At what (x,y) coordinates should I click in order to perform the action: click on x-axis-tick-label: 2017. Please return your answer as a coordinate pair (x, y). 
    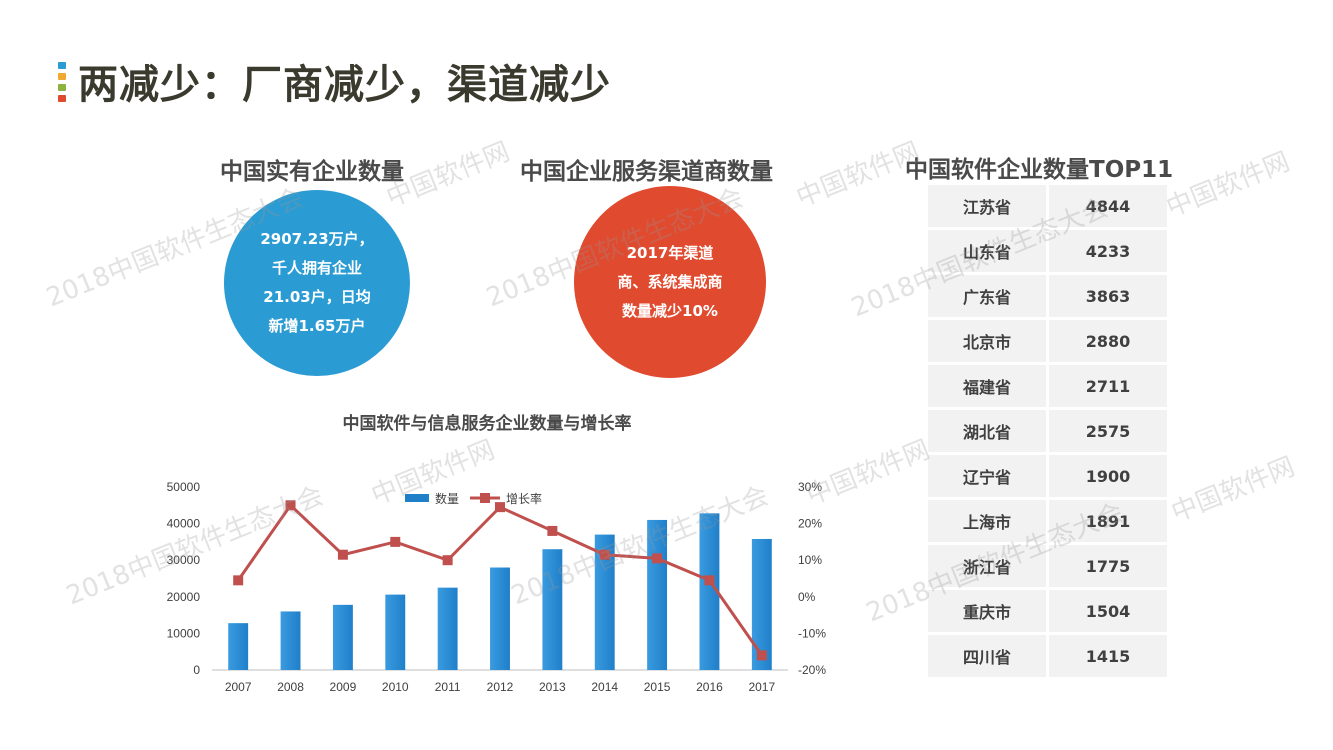
    Looking at the image, I should click on (761, 687).